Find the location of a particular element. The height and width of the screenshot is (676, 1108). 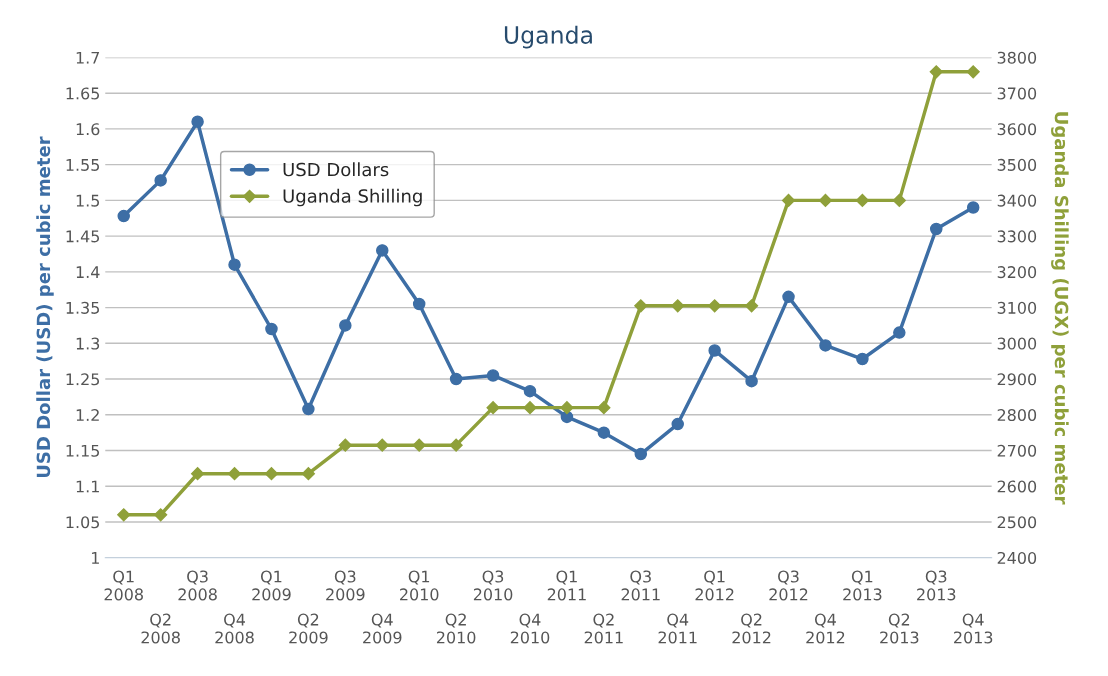

x-tick-label: Q4 2010 is located at coordinates (530, 628).